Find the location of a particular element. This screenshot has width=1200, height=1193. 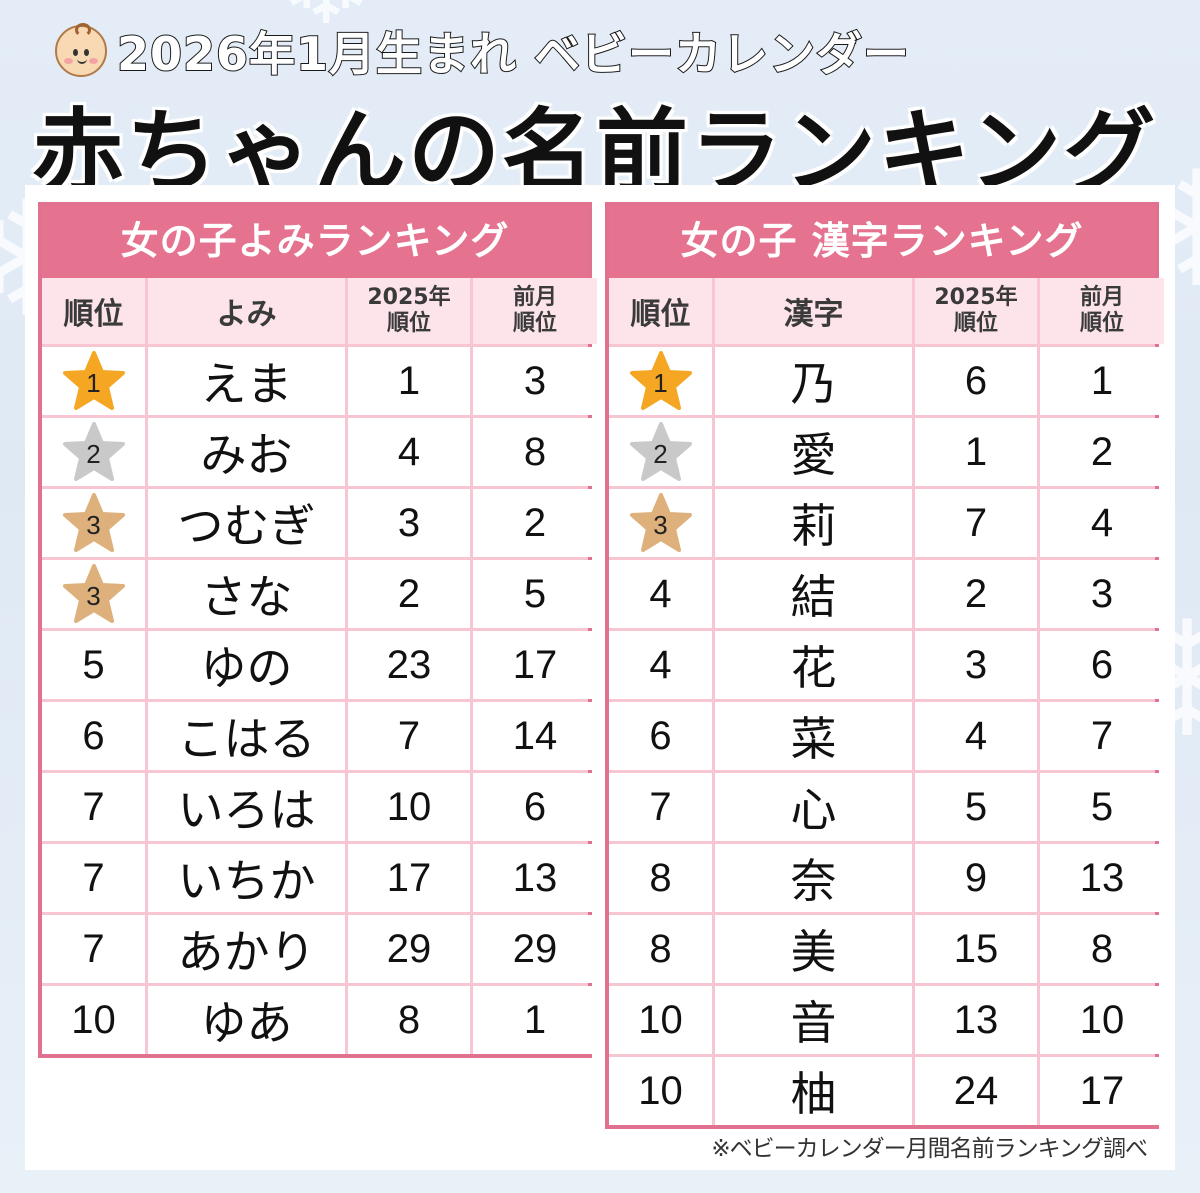

name-cell: 美 is located at coordinates (813, 949).